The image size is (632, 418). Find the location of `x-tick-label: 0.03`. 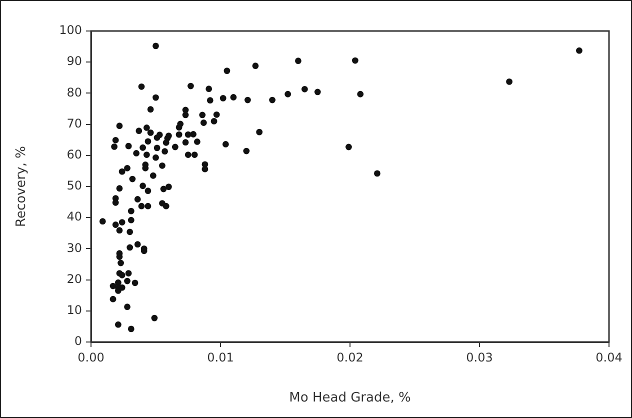

x-tick-label: 0.03 is located at coordinates (479, 357).